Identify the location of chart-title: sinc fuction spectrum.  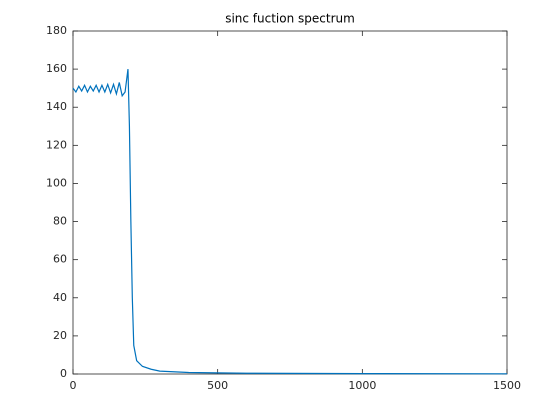
(290, 19).